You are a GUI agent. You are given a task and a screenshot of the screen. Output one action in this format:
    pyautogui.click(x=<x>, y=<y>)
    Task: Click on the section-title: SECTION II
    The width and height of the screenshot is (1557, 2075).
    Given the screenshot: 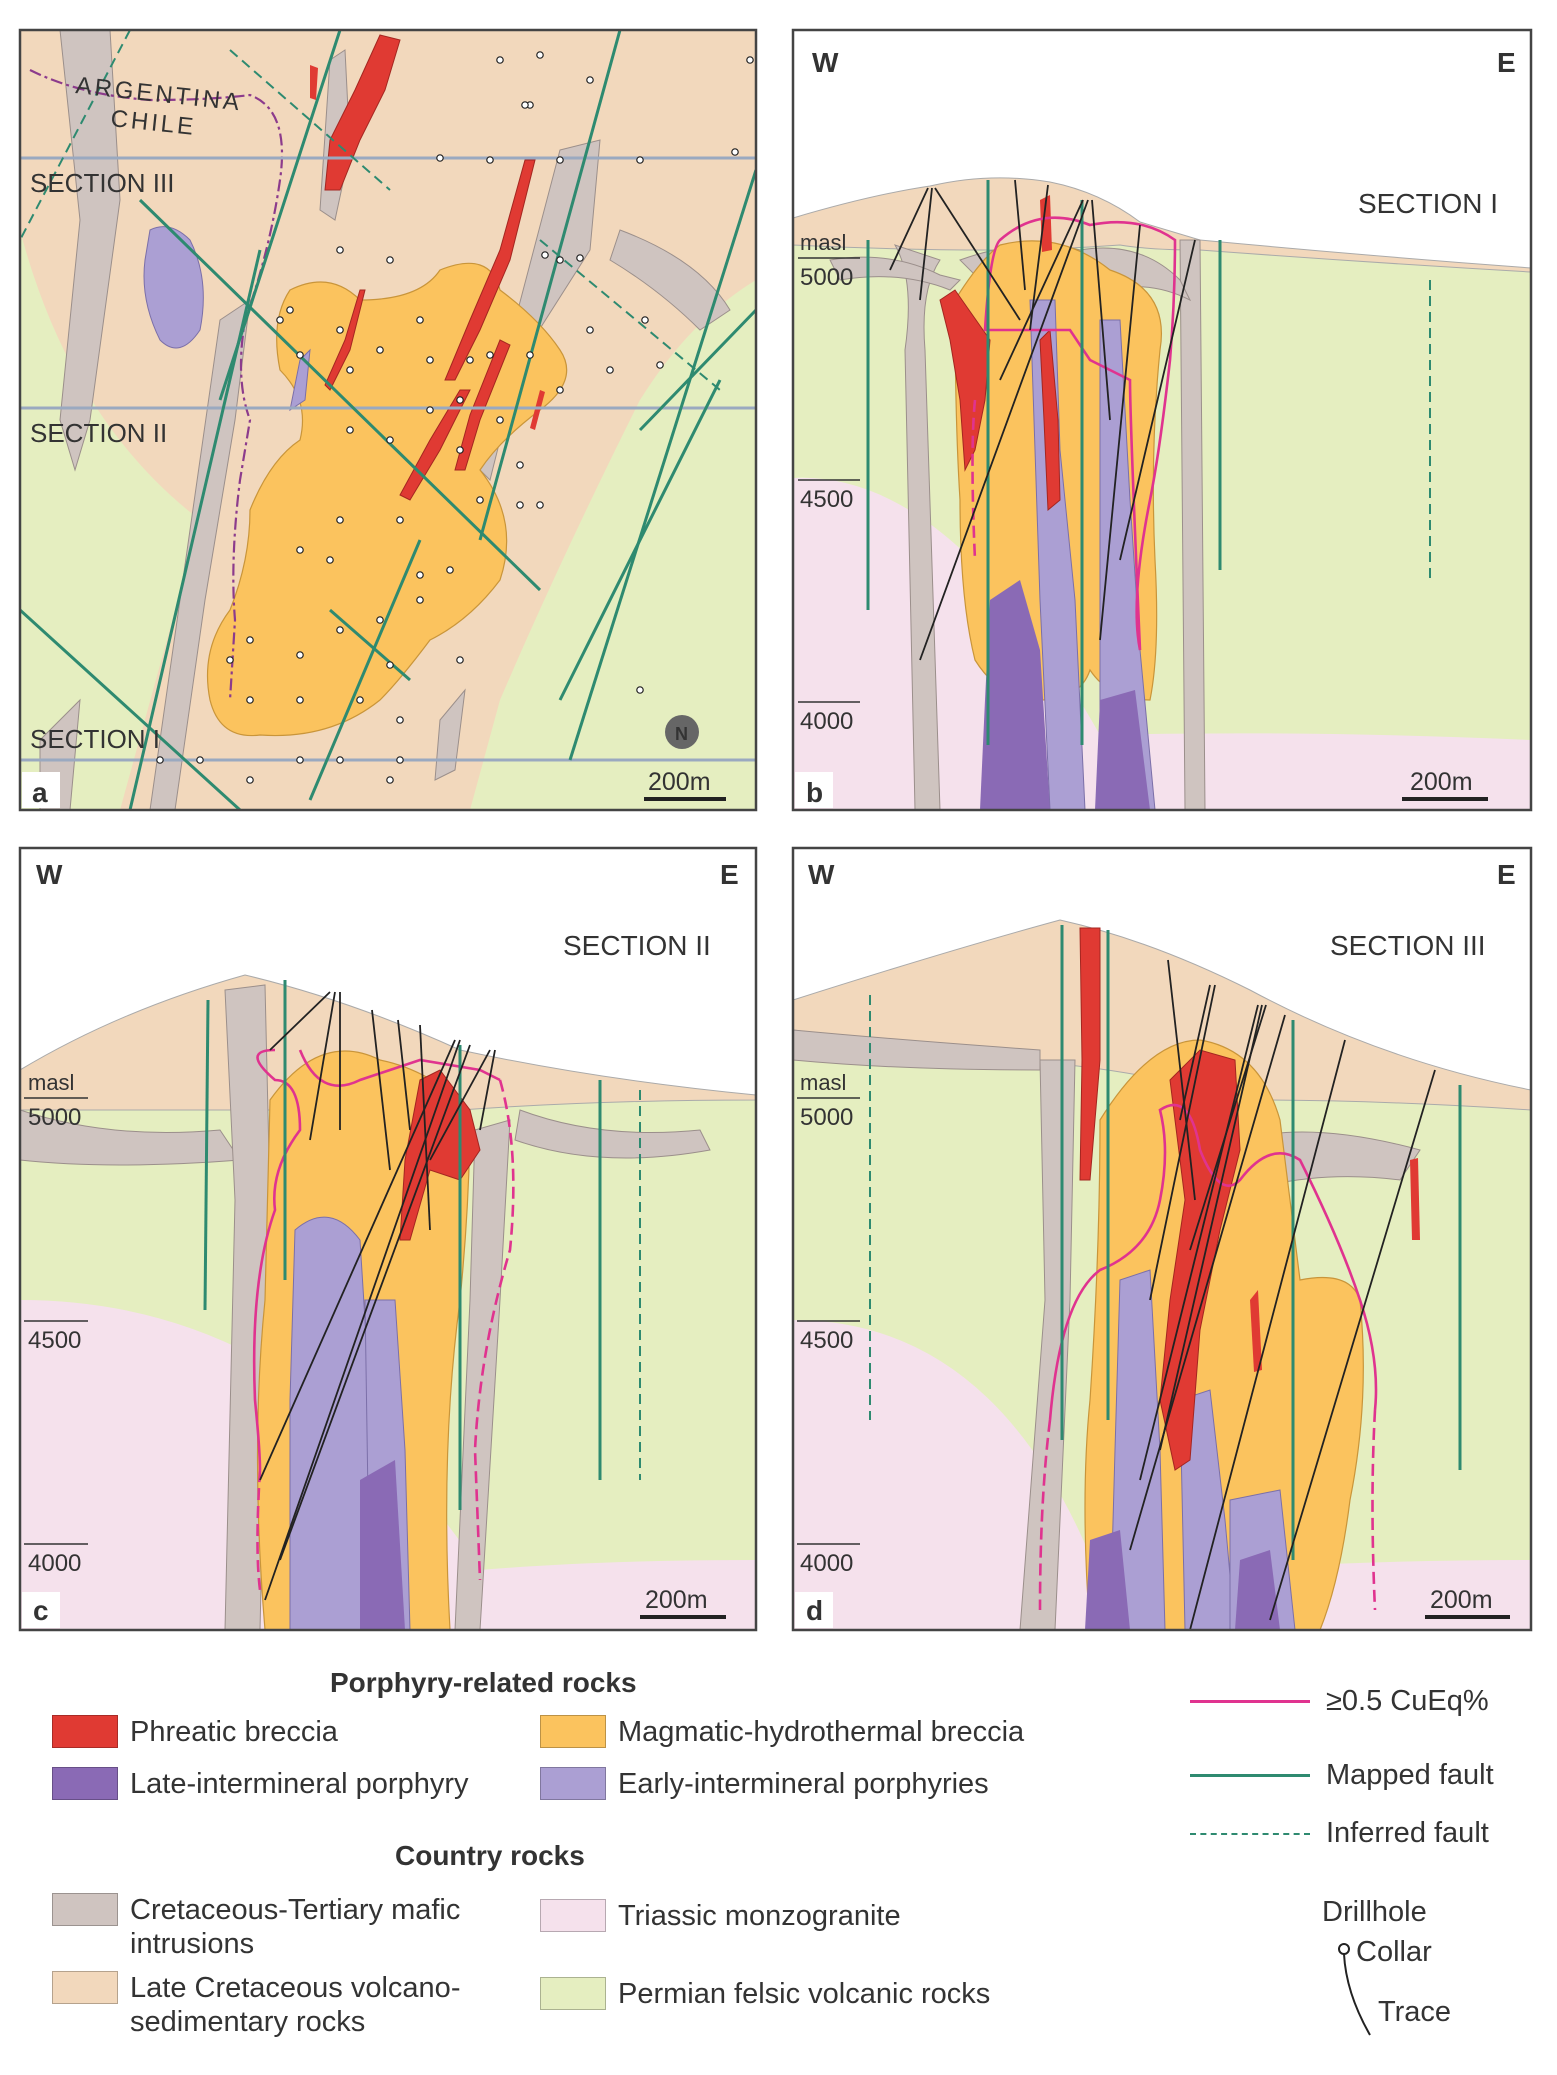 What is the action you would take?
    pyautogui.click(x=637, y=945)
    